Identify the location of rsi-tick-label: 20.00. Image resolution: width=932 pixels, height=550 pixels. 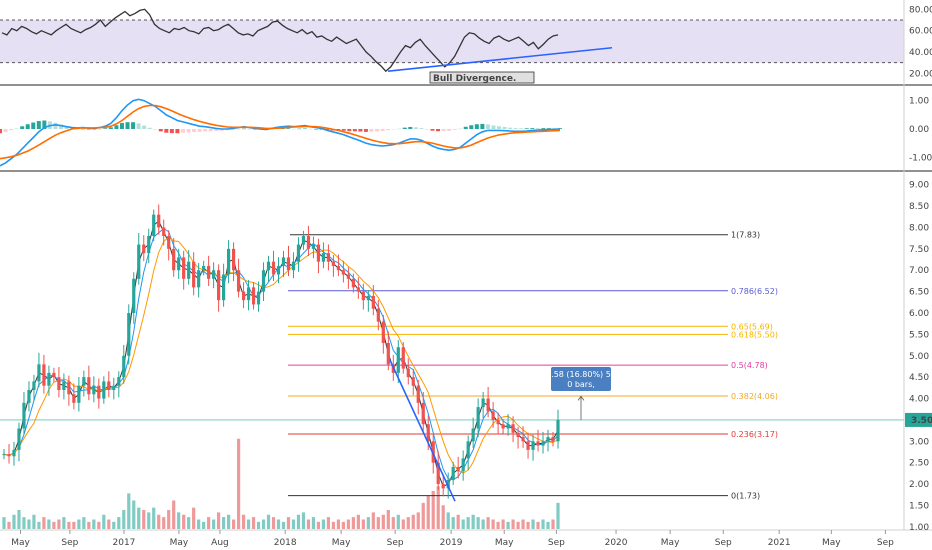
(920, 74).